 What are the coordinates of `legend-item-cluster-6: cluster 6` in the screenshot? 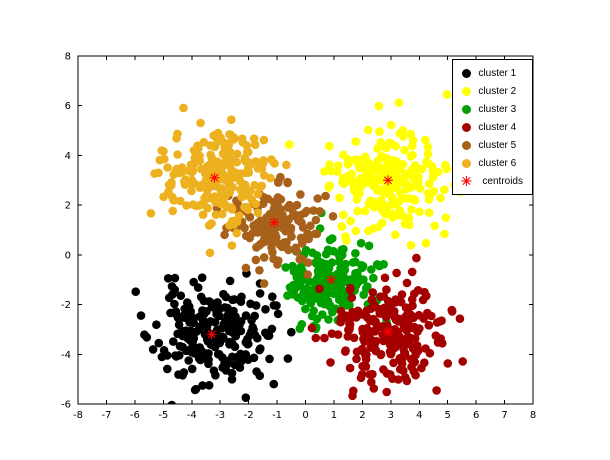 It's located at (490, 163).